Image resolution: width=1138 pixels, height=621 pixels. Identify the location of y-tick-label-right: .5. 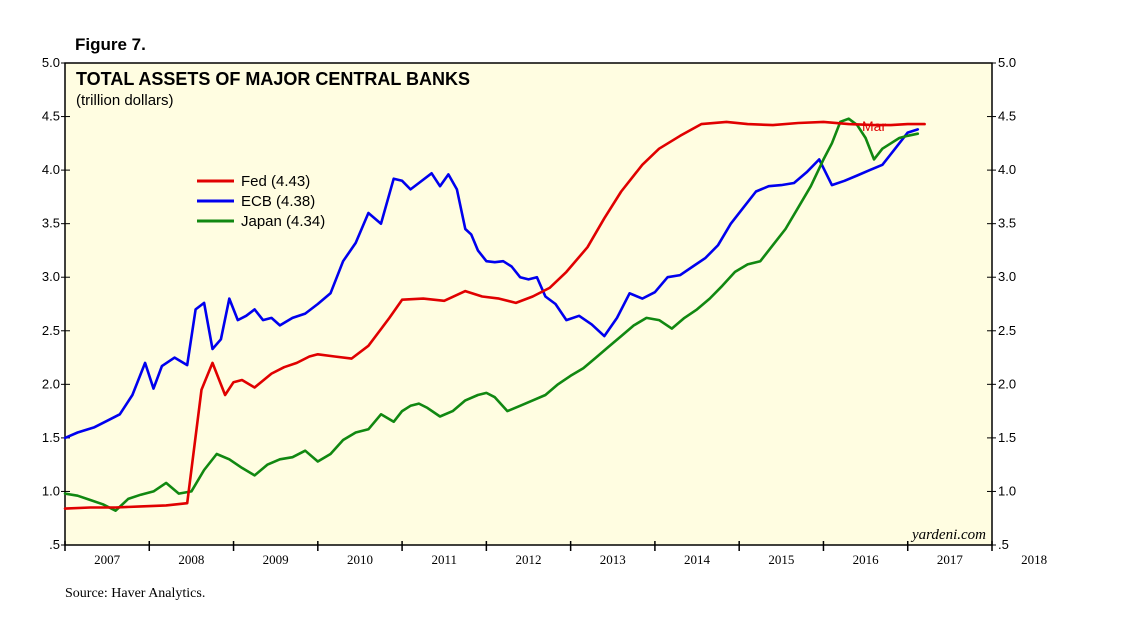
(1003, 544).